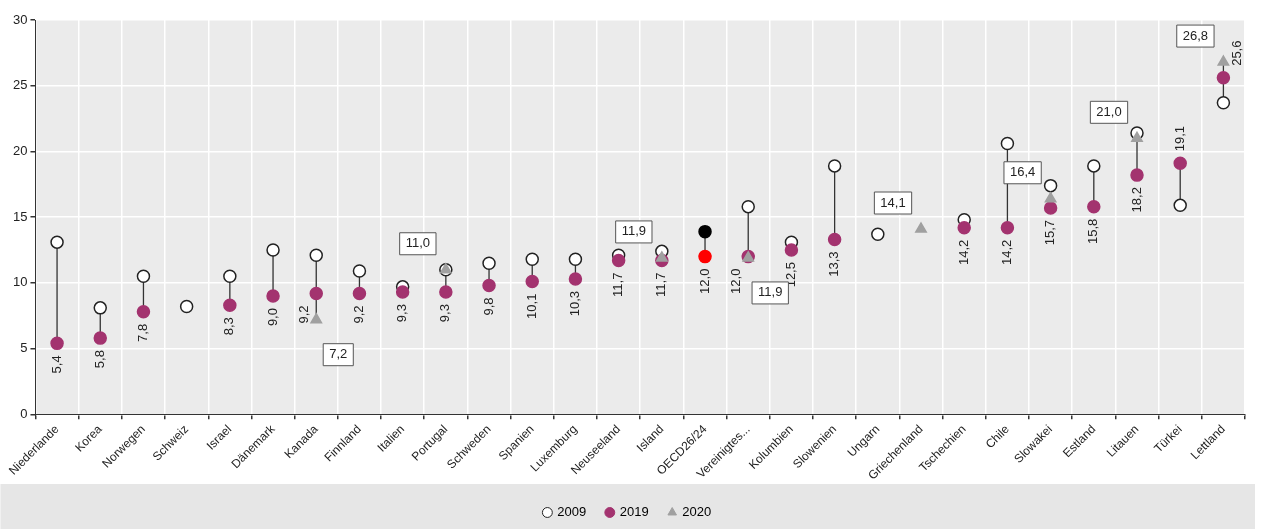 The image size is (1280, 529). I want to click on y-tick-label: 0, so click(24, 413).